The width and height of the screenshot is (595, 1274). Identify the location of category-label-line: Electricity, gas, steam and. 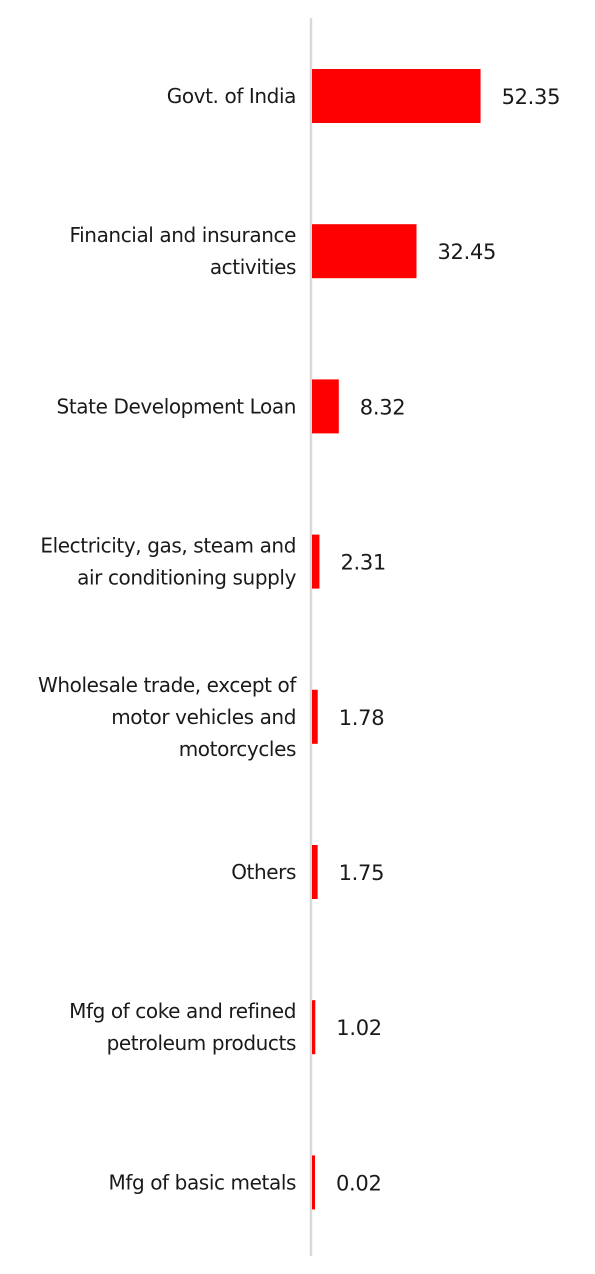
(168, 546).